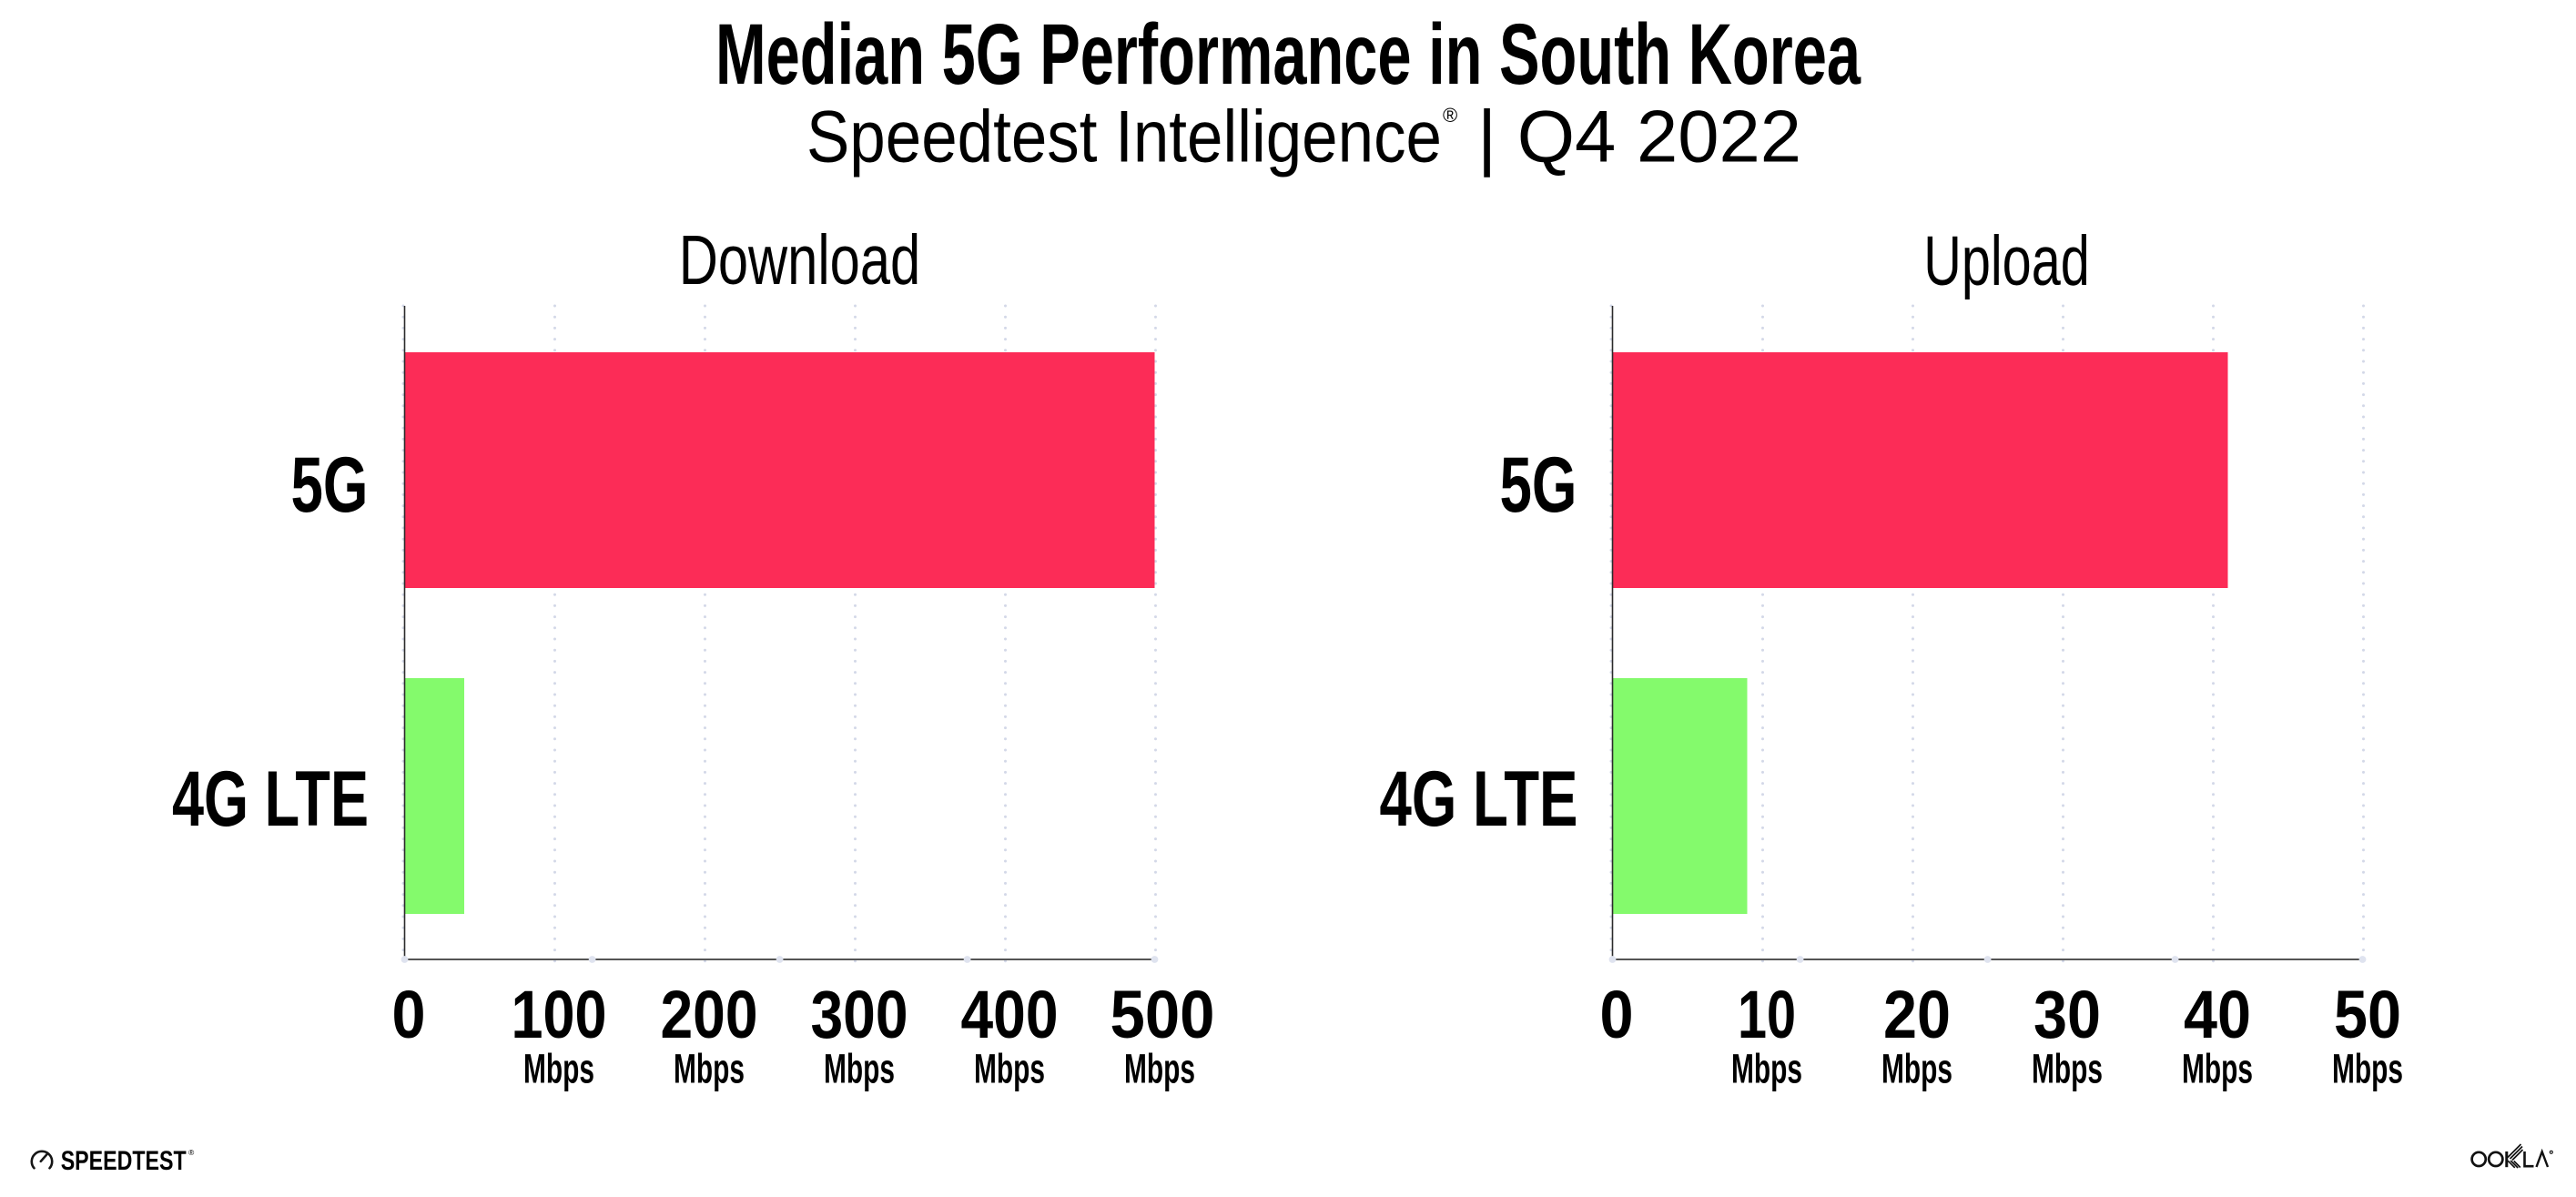 The height and width of the screenshot is (1197, 2576). What do you see at coordinates (800, 260) in the screenshot?
I see `svg-text: Download` at bounding box center [800, 260].